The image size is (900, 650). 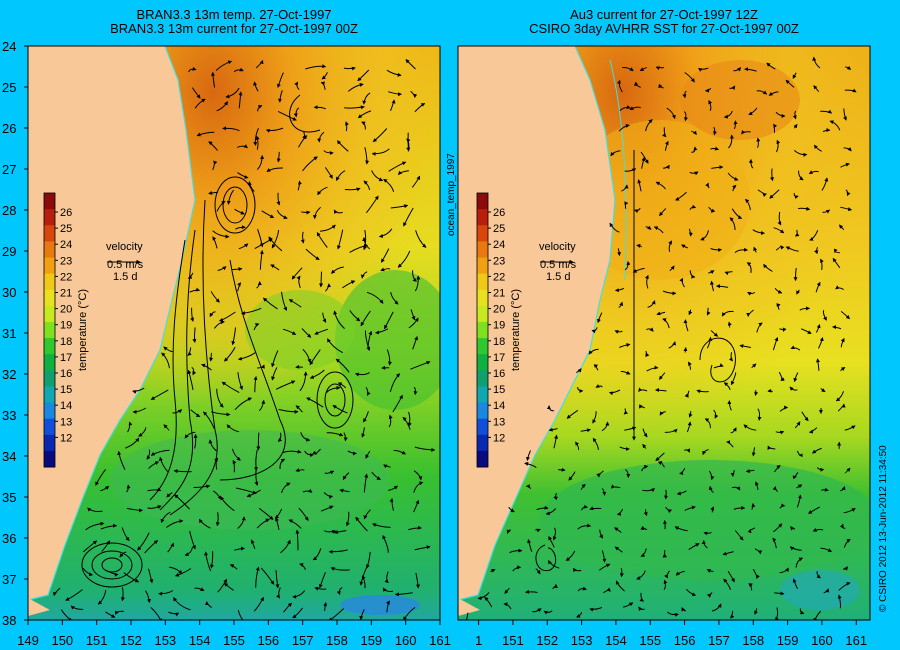 What do you see at coordinates (513, 640) in the screenshot?
I see `lon-tick-label: 151` at bounding box center [513, 640].